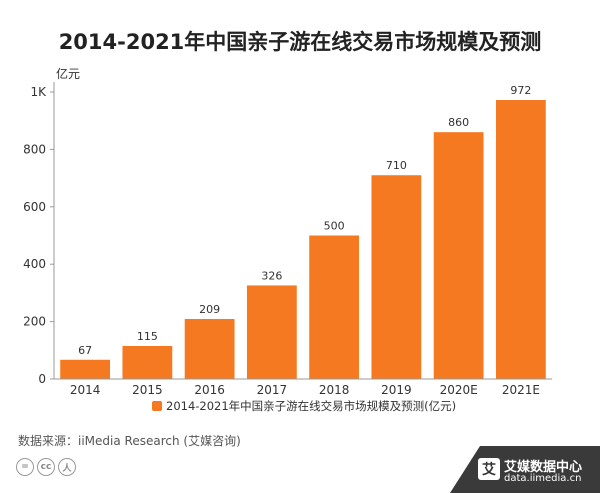  I want to click on data-label: 209, so click(209, 309).